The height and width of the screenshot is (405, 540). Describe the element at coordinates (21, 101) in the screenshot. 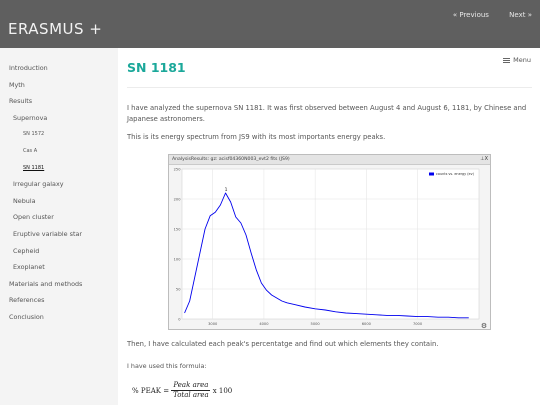

I see `sidebar-item: Results` at that location.